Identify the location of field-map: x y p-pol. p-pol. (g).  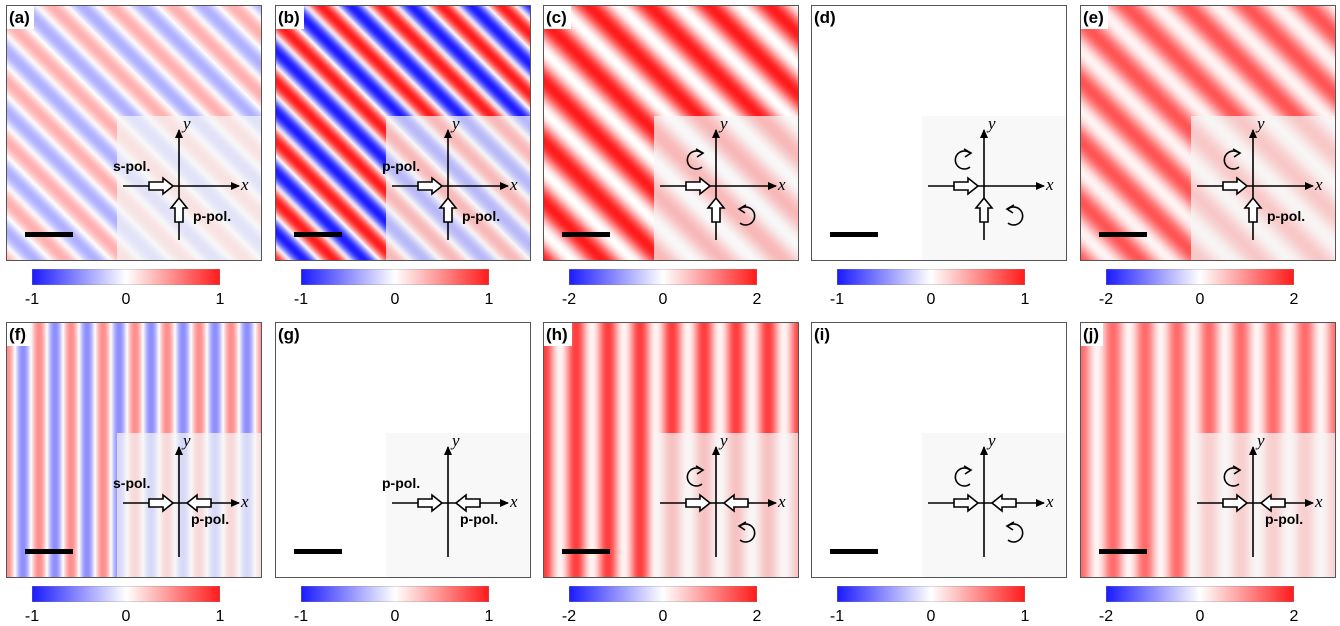
(403, 450).